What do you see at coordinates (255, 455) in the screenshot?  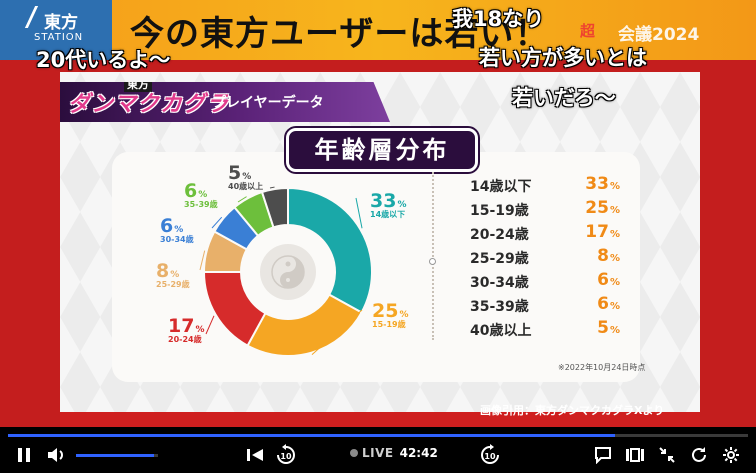 I see `skip-back-icon` at bounding box center [255, 455].